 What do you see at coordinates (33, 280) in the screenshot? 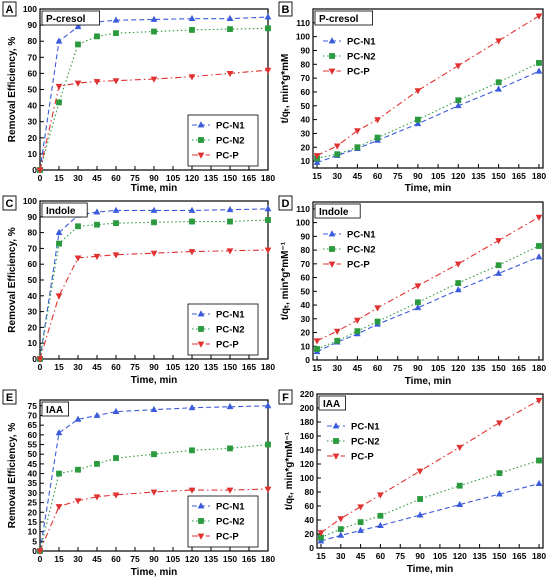
I see `y-tick-label: 50` at bounding box center [33, 280].